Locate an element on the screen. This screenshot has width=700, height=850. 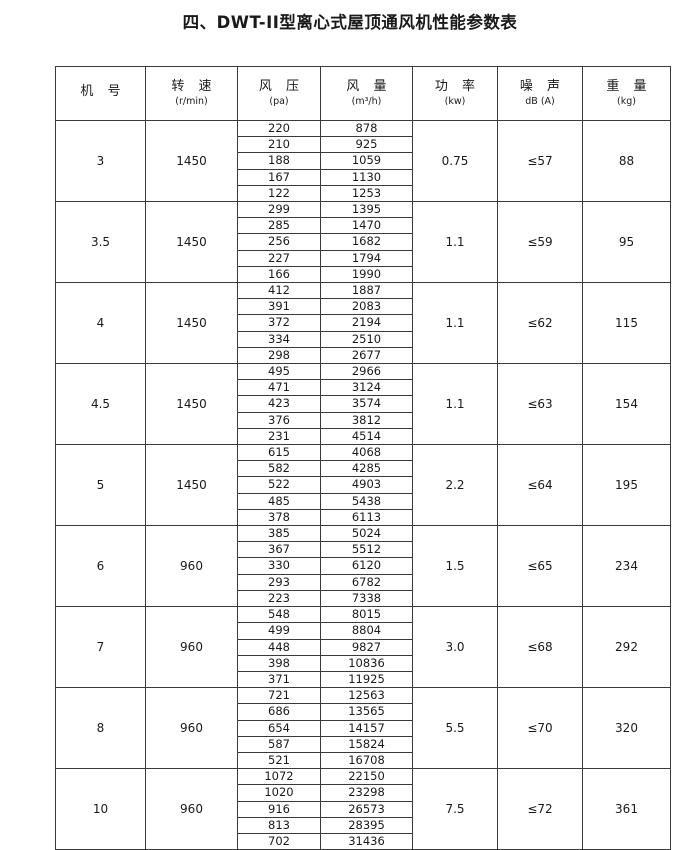
table-row: 223 7338 is located at coordinates (363, 598).